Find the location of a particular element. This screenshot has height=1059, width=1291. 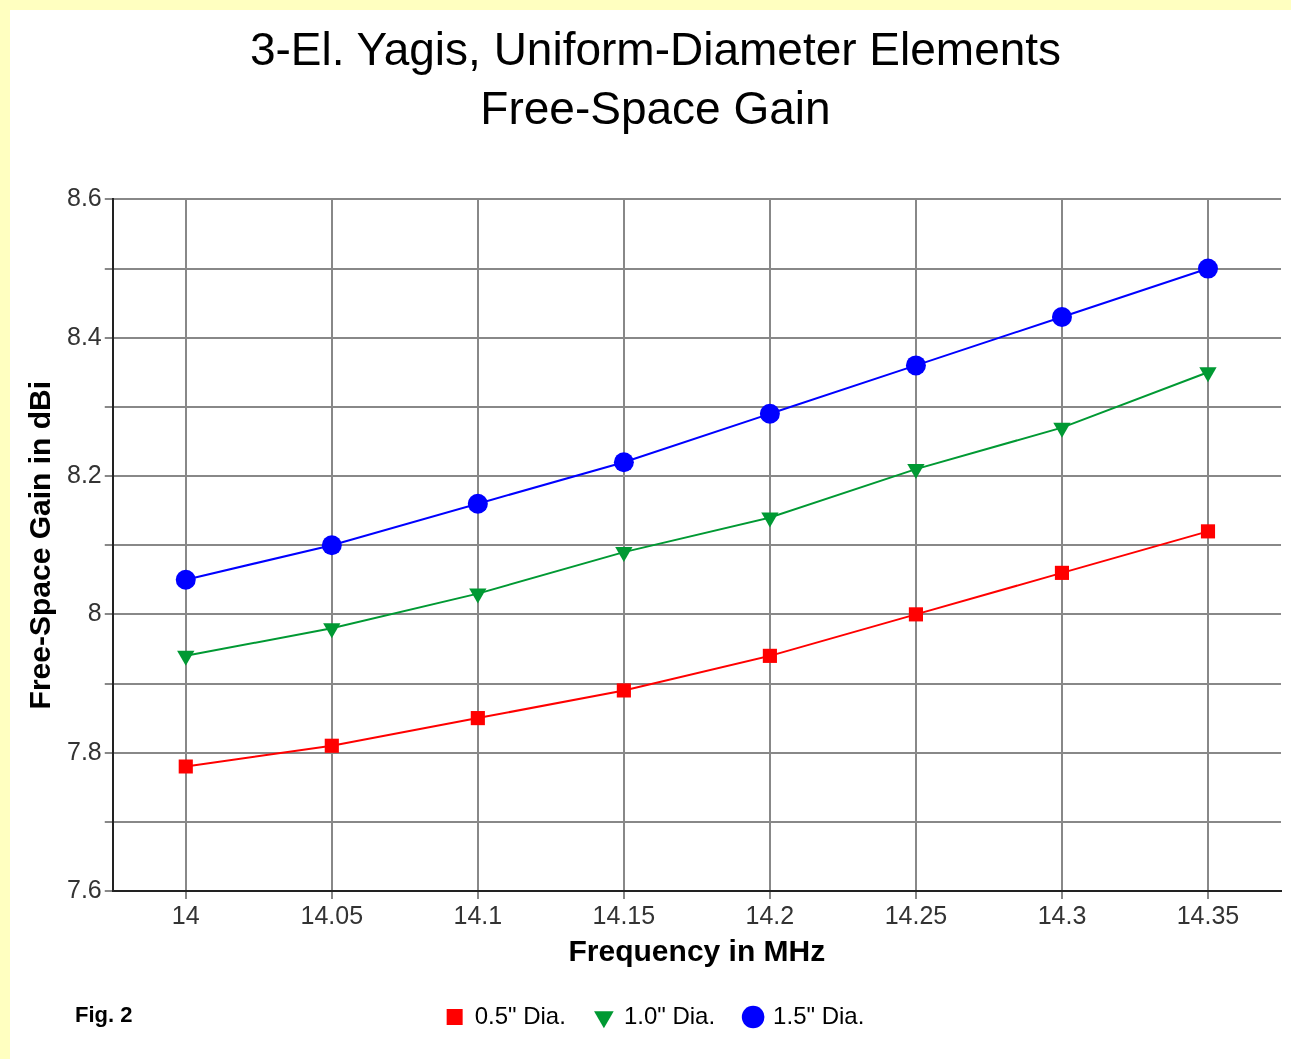

y-tick-label: 7.6 is located at coordinates (84, 888).